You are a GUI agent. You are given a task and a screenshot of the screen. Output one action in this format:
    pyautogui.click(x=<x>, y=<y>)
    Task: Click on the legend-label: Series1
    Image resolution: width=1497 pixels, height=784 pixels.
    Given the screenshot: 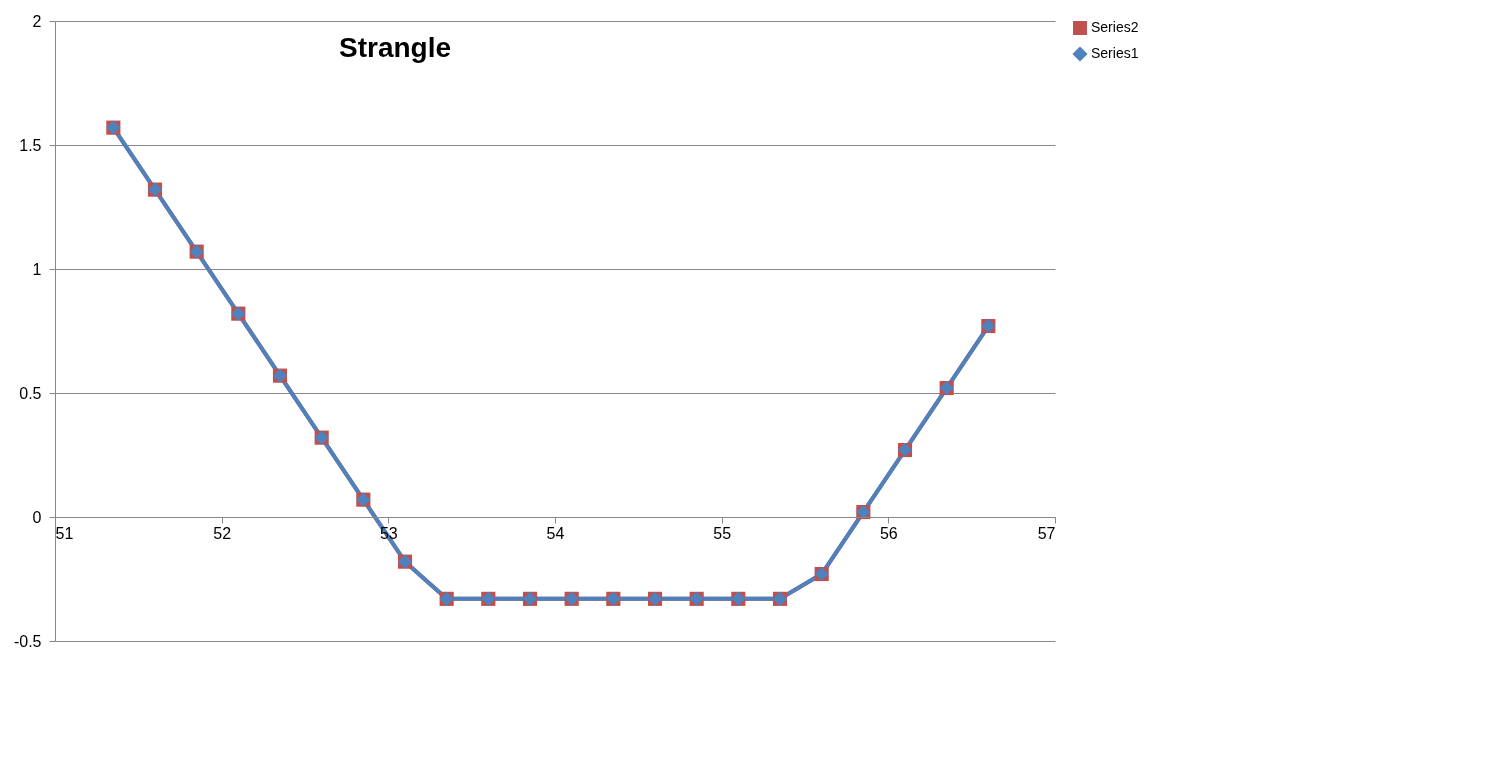 What is the action you would take?
    pyautogui.click(x=1115, y=53)
    